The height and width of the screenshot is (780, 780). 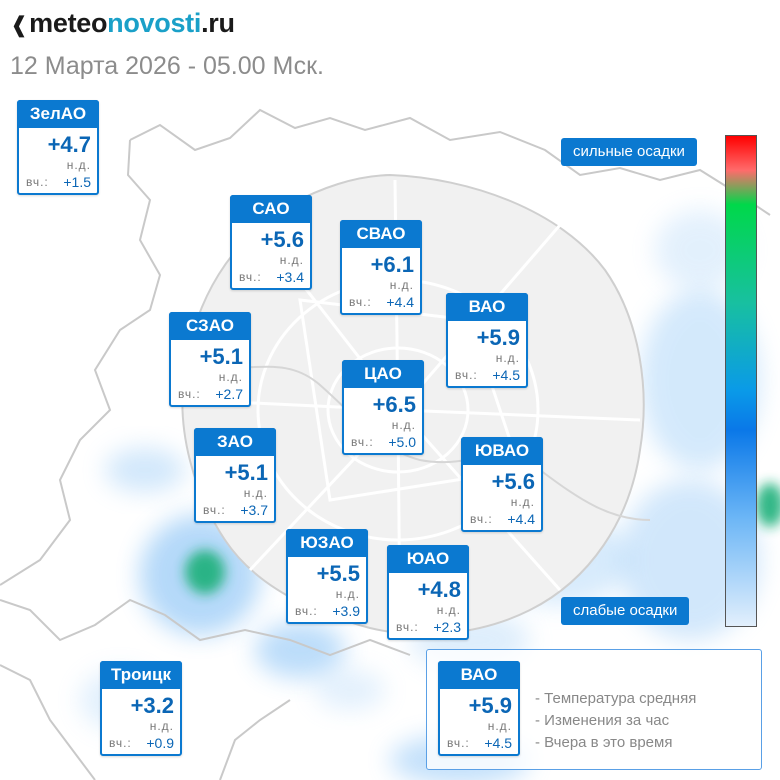 I want to click on site-logo: ❰meteonovosti.ru, so click(x=122, y=23).